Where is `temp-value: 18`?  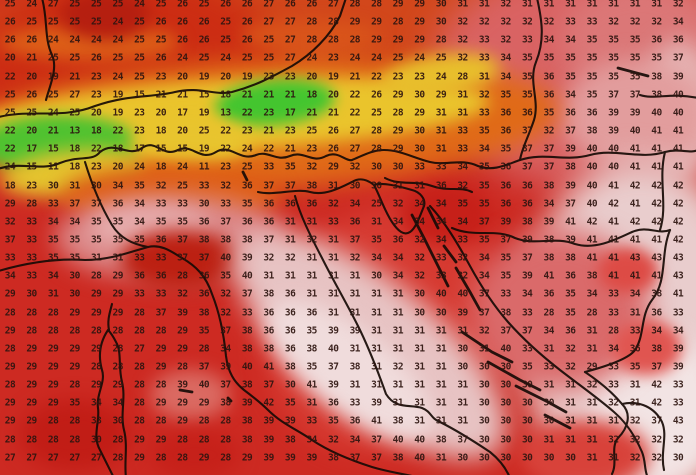 temp-value: 18 is located at coordinates (74, 149).